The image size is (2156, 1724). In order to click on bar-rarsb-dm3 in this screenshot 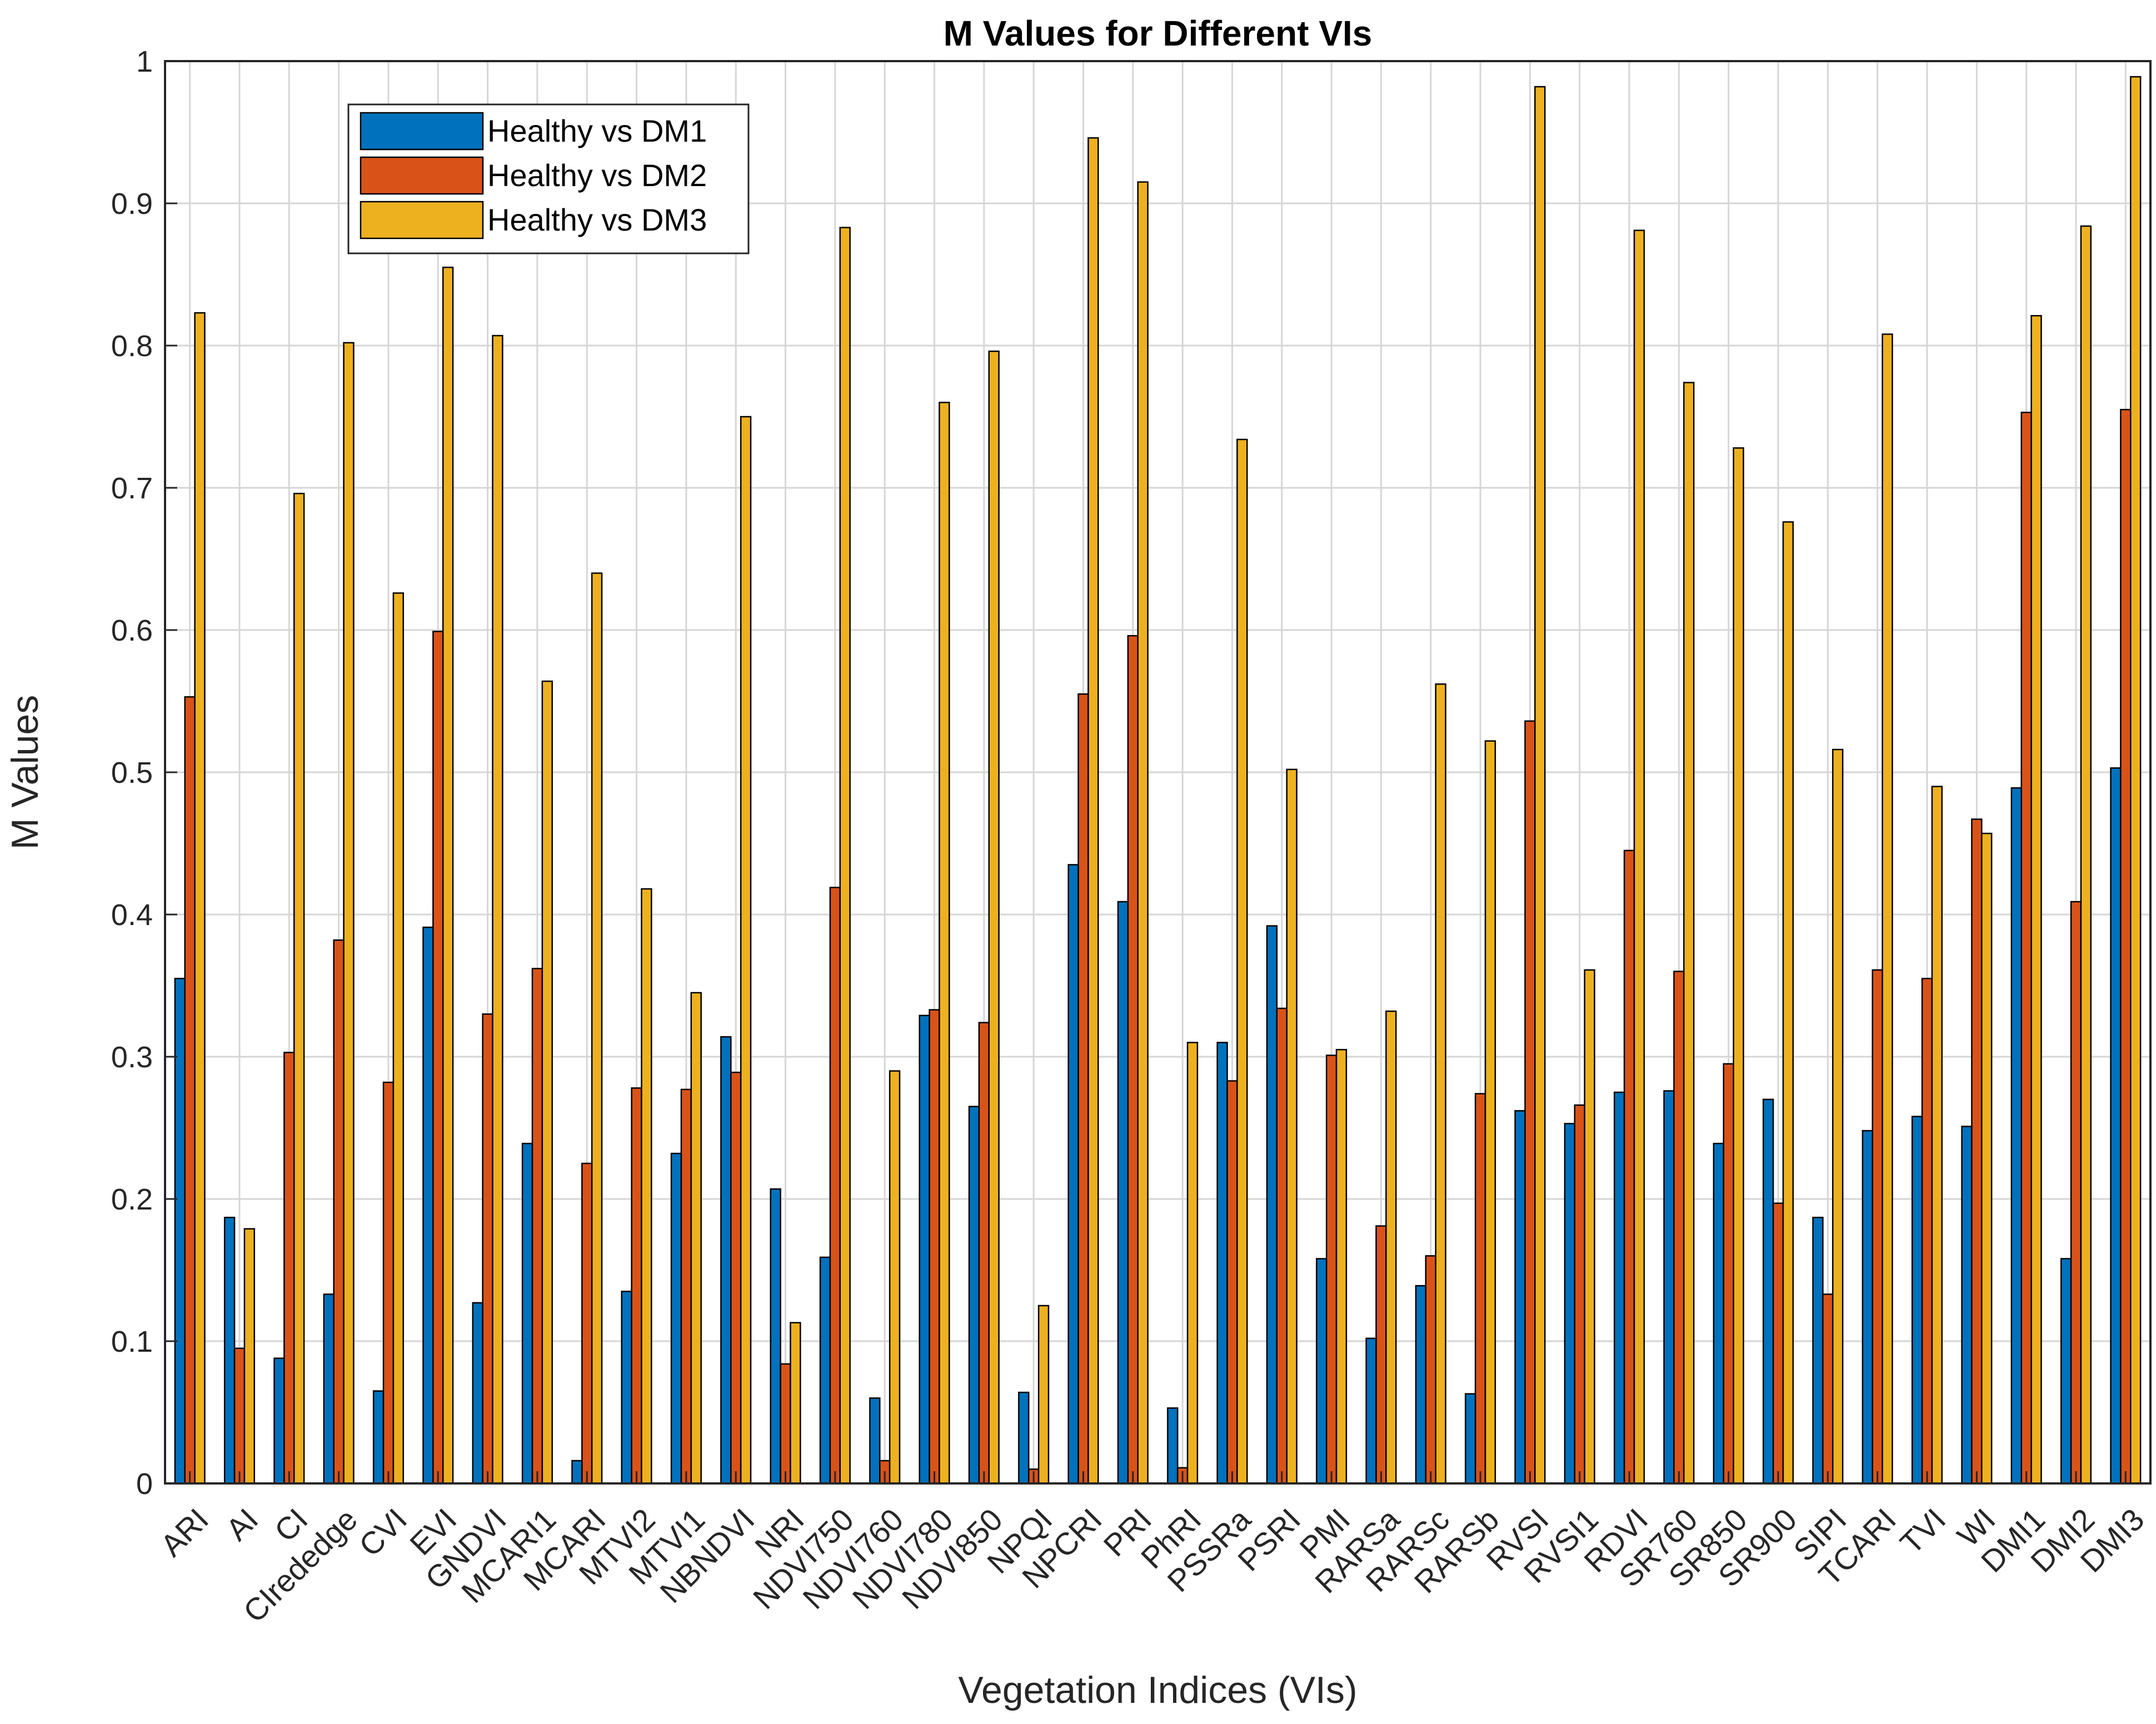, I will do `click(1490, 1113)`.